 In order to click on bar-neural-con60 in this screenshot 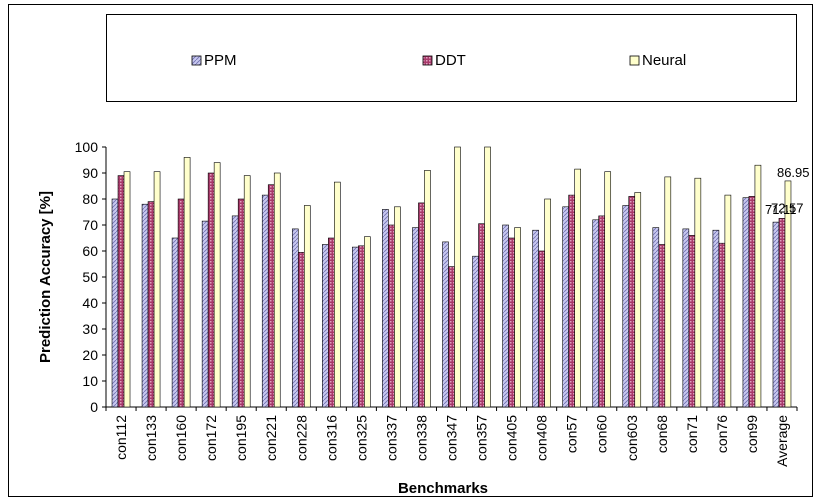, I will do `click(608, 289)`.